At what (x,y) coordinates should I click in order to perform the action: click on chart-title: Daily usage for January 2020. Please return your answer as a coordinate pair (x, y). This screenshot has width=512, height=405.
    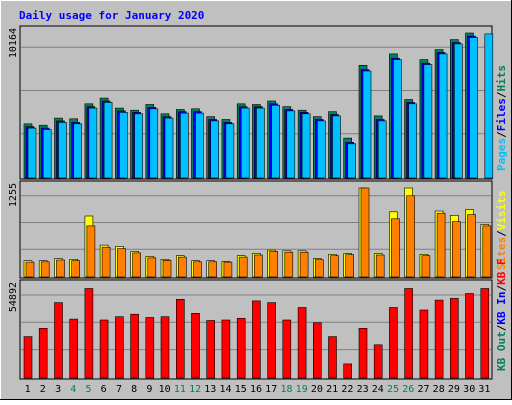
    Looking at the image, I should click on (111, 15).